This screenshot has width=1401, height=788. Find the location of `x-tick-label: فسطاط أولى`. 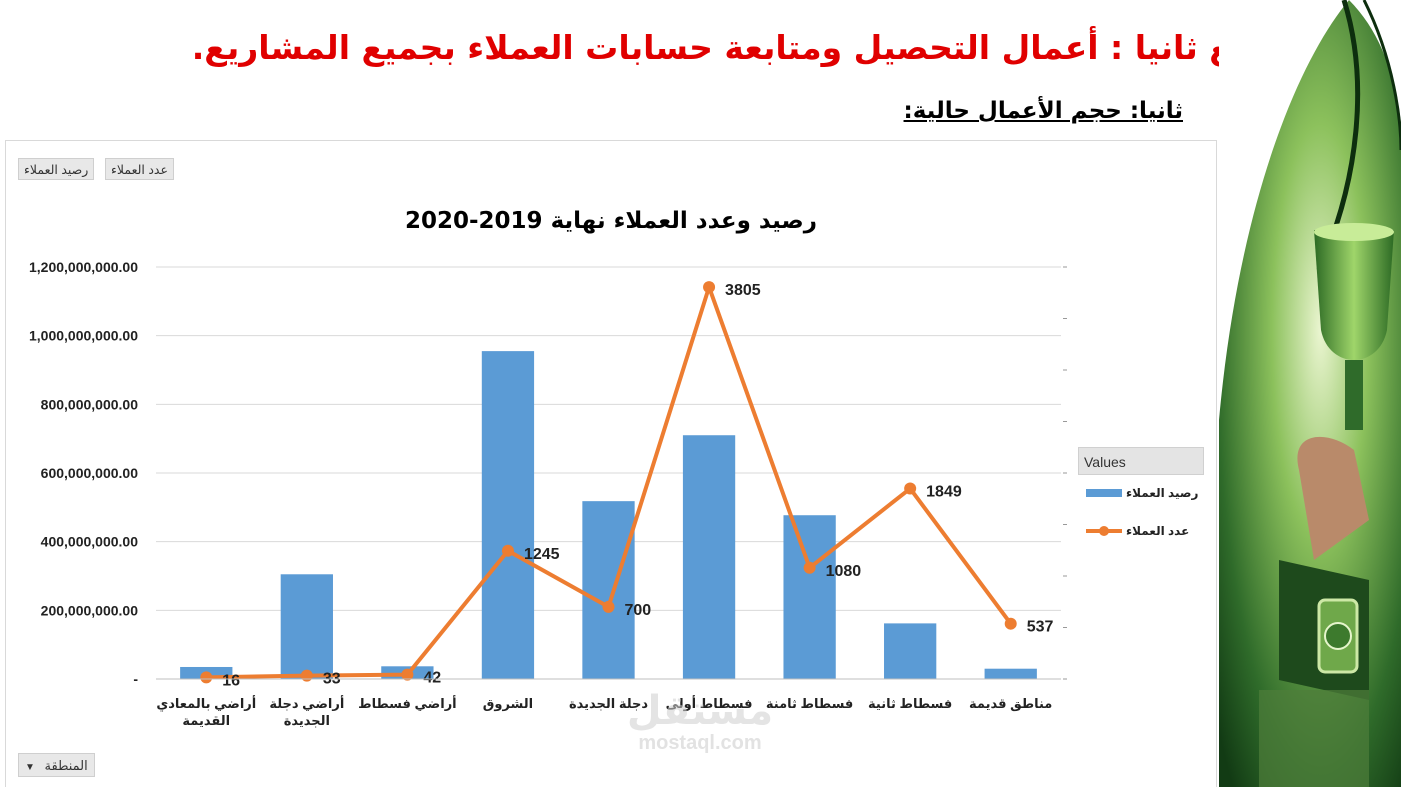

x-tick-label: فسطاط أولى is located at coordinates (709, 703).